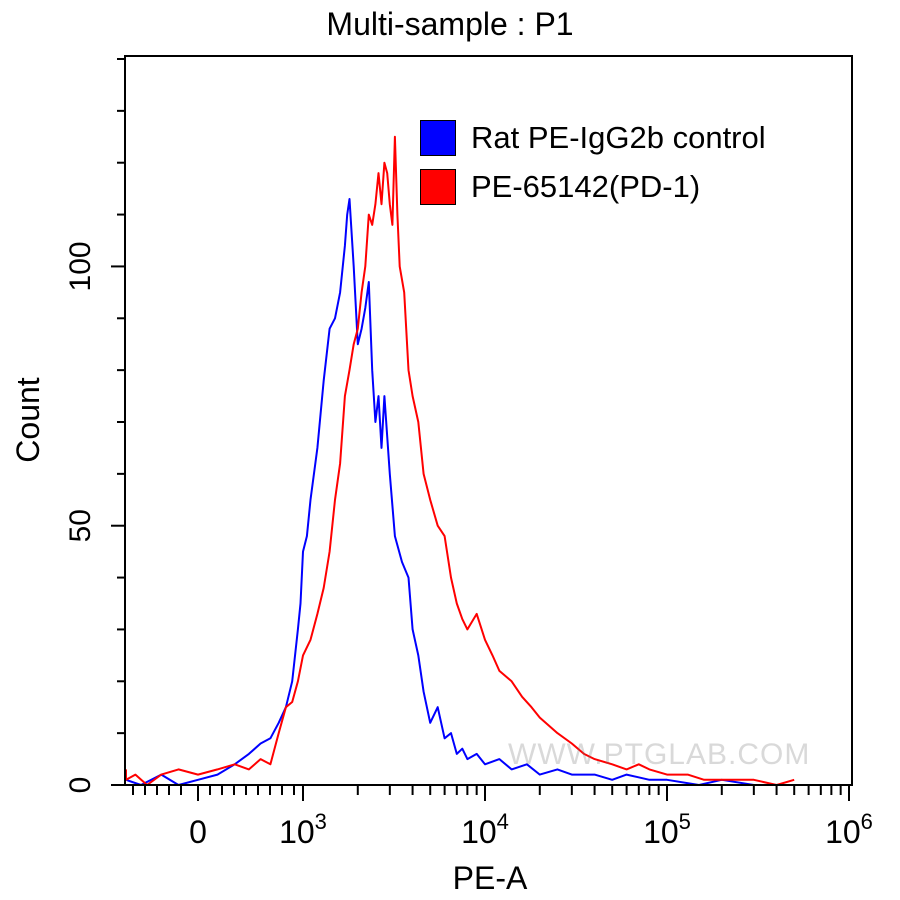 Image resolution: width=900 pixels, height=900 pixels. I want to click on x-tick-label: 10⁴, so click(485, 829).